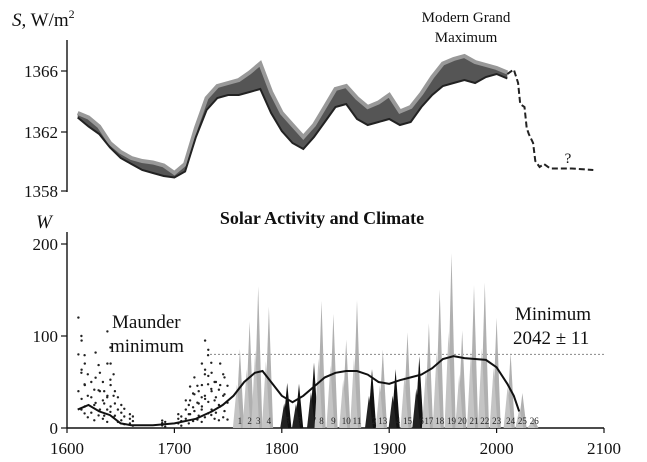 Image resolution: width=647 pixels, height=462 pixels. I want to click on cycle-number-11: 11, so click(357, 421).